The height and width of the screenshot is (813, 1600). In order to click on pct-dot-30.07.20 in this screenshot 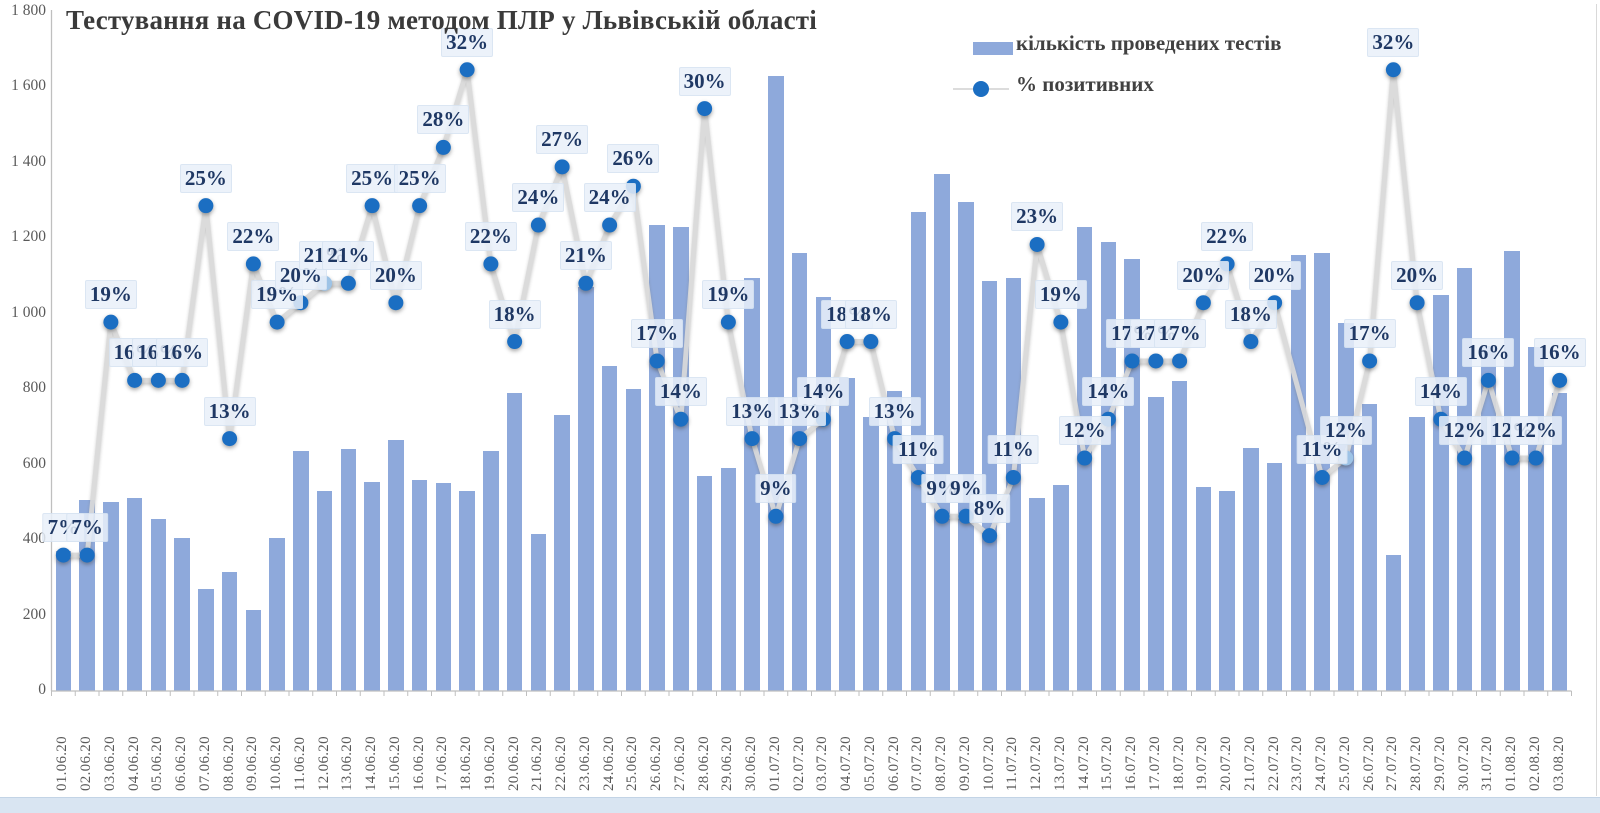, I will do `click(1465, 458)`.